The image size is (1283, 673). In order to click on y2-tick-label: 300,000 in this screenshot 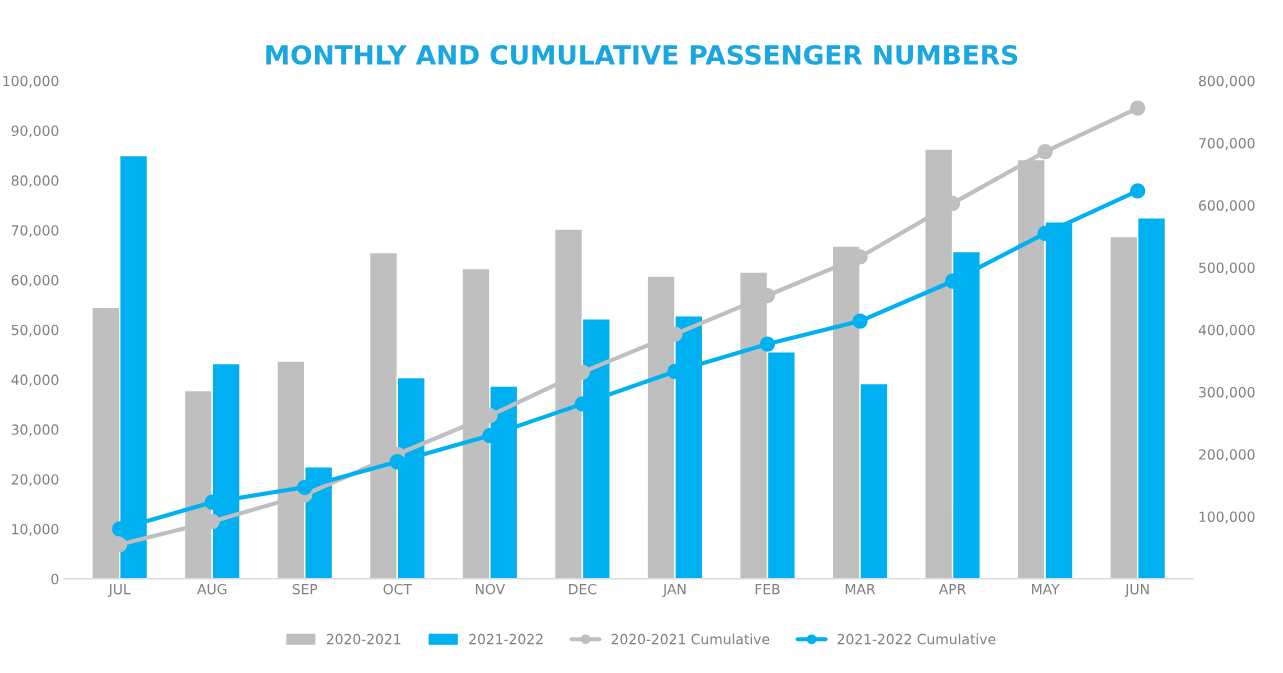, I will do `click(1227, 392)`.